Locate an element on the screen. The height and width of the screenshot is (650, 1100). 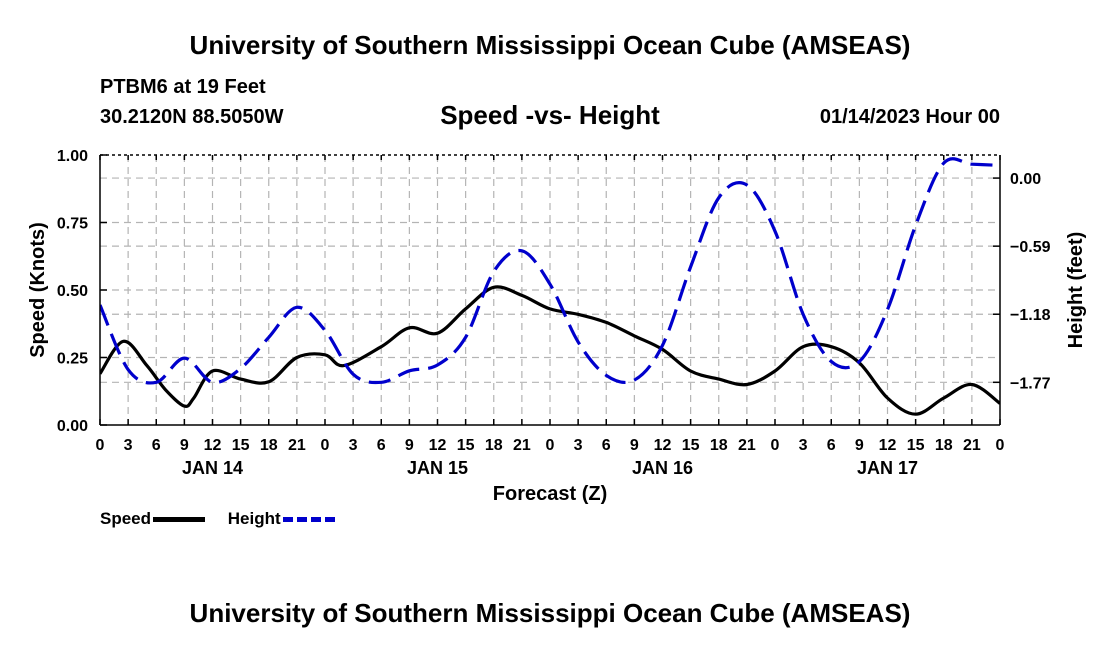
legend-speed-label: Speed is located at coordinates (126, 518).